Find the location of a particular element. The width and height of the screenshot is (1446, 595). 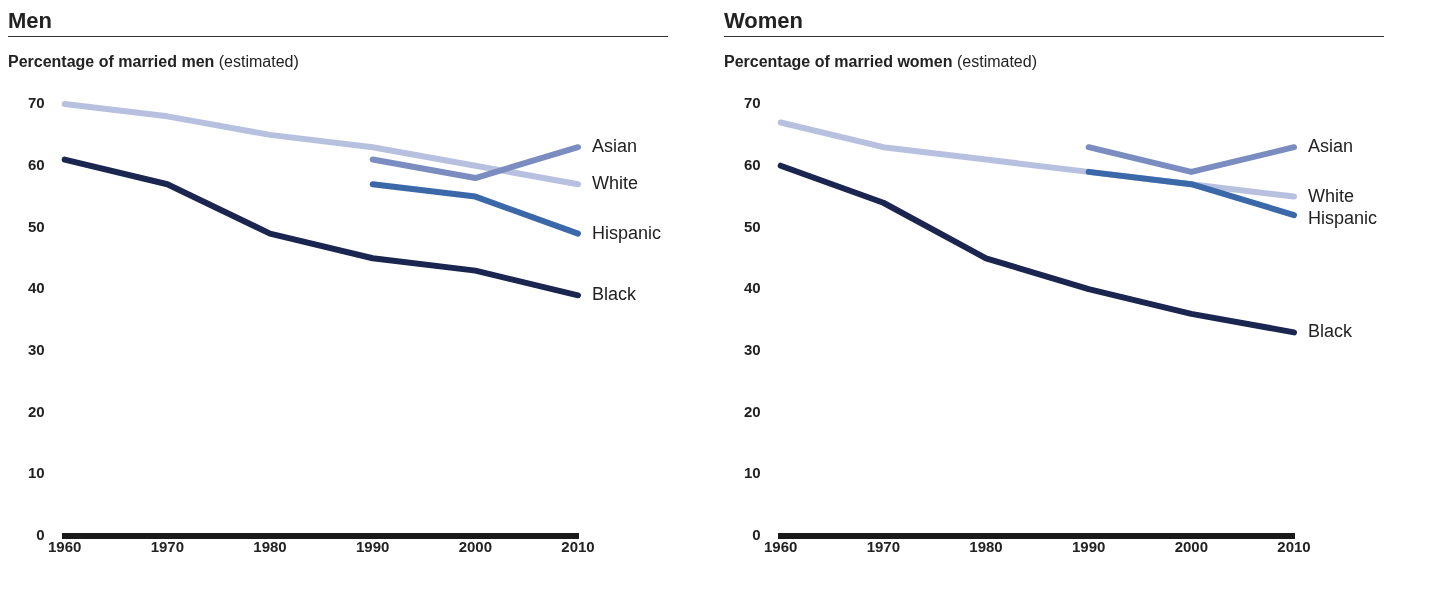

chart-title: Men is located at coordinates (338, 22).